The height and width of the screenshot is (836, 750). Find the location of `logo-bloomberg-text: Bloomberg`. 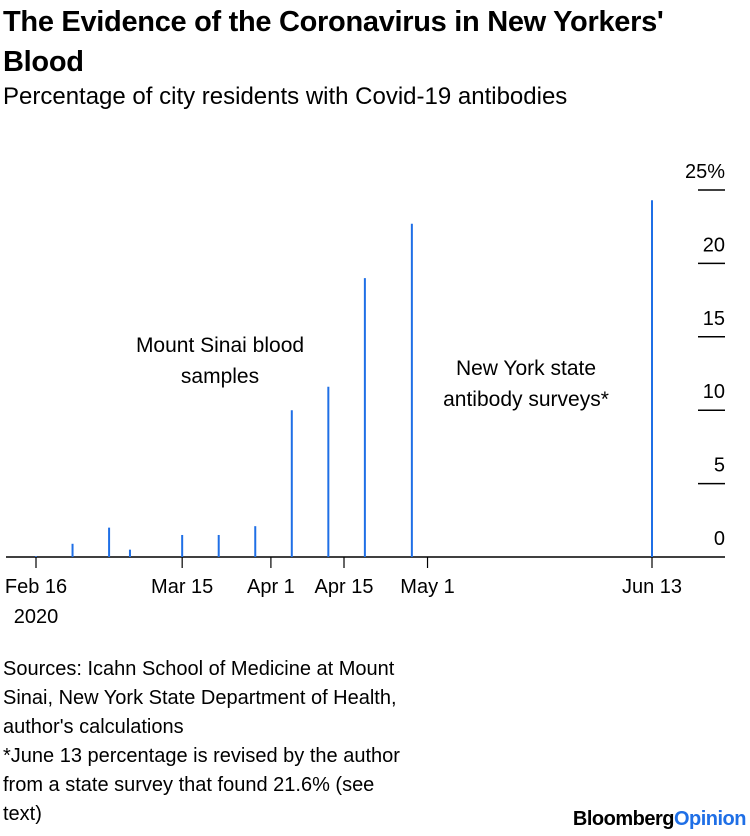

logo-bloomberg-text: Bloomberg is located at coordinates (623, 819).